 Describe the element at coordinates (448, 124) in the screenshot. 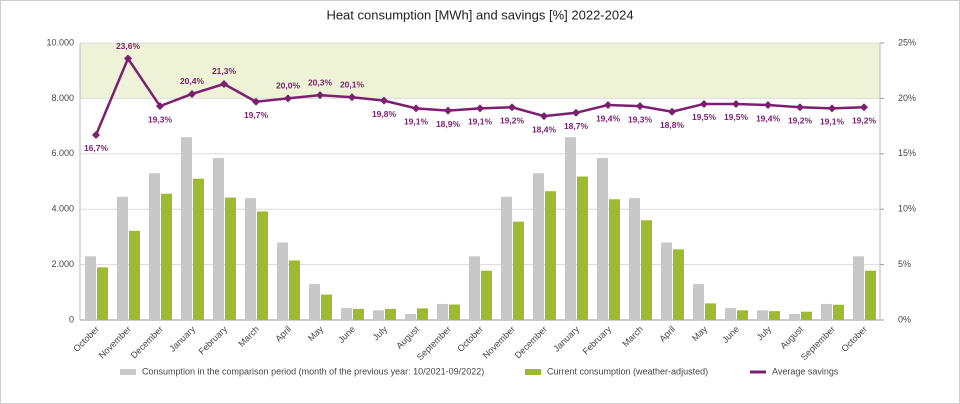

I see `value-label: 18,9%` at that location.